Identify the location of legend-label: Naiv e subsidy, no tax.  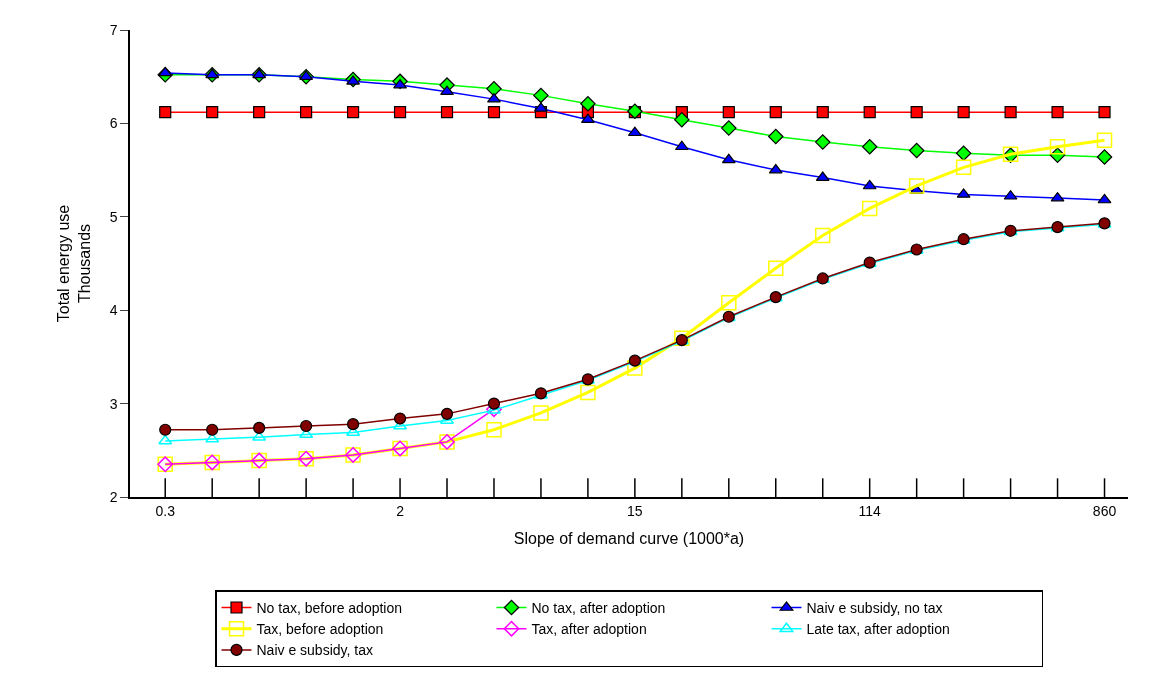
(874, 607).